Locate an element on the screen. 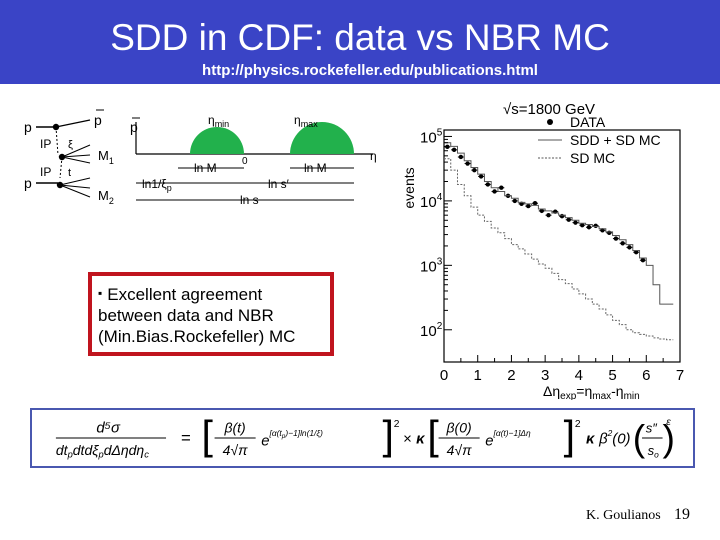  kappa-1: κ is located at coordinates (420, 439).